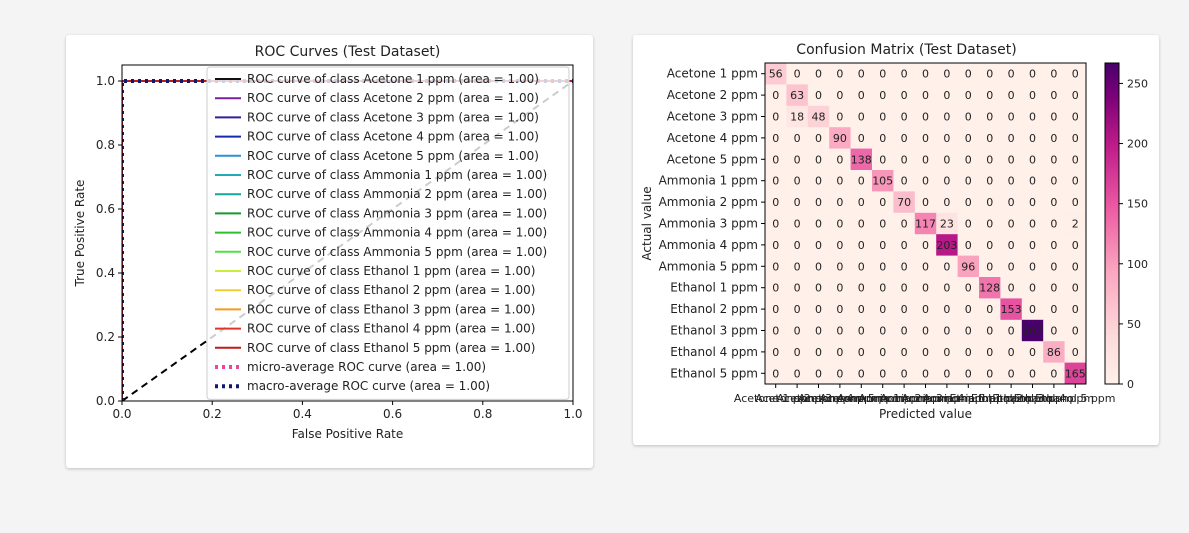 The height and width of the screenshot is (533, 1189). Describe the element at coordinates (105, 209) in the screenshot. I see `y-tick-label: 0.6` at that location.